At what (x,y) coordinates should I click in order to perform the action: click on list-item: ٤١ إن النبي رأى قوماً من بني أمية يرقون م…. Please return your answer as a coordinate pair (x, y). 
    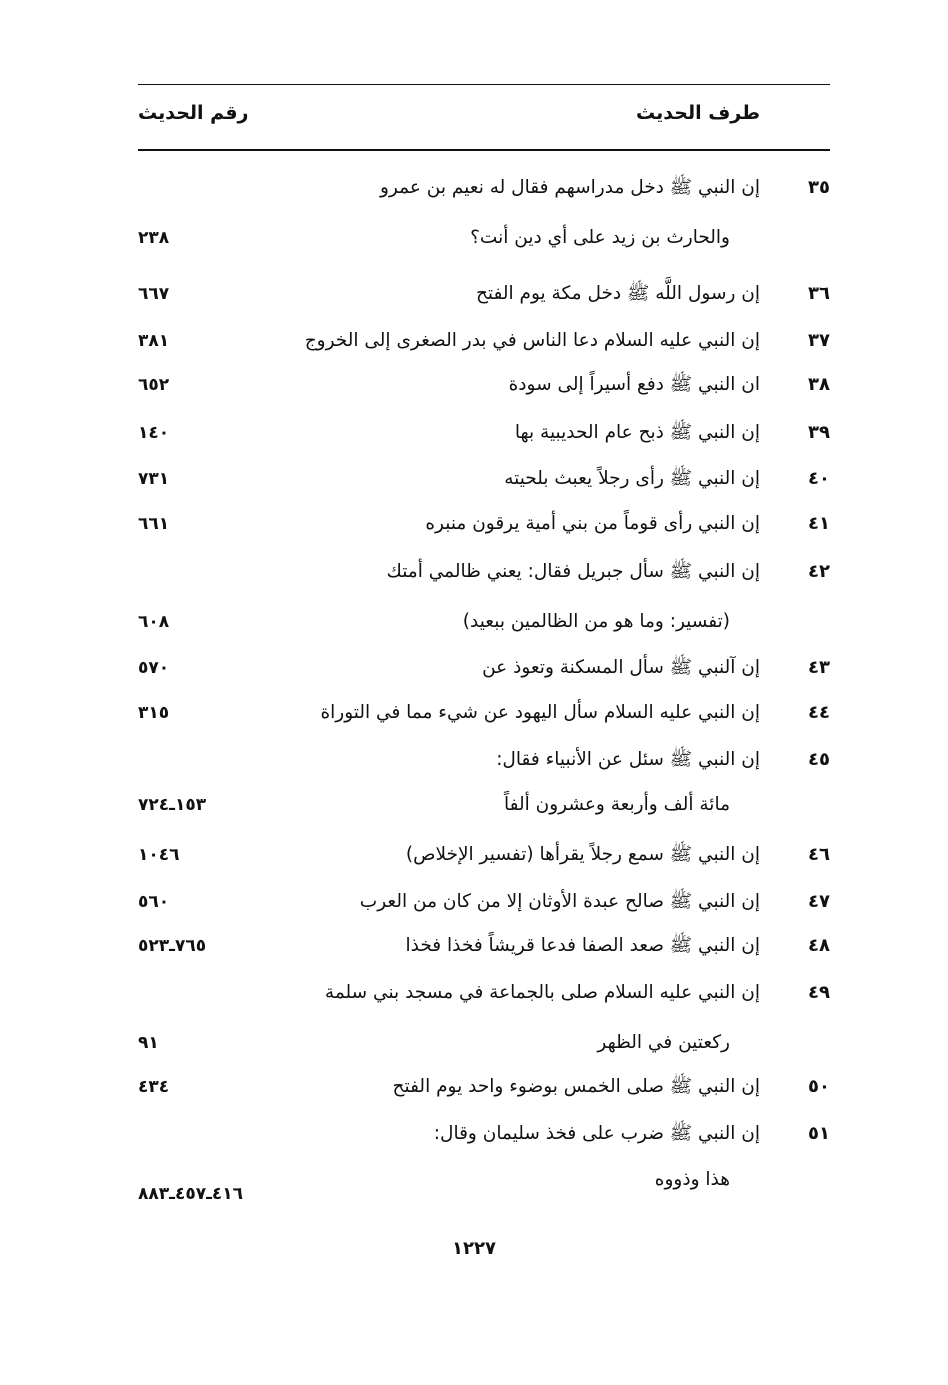
    Looking at the image, I should click on (474, 524).